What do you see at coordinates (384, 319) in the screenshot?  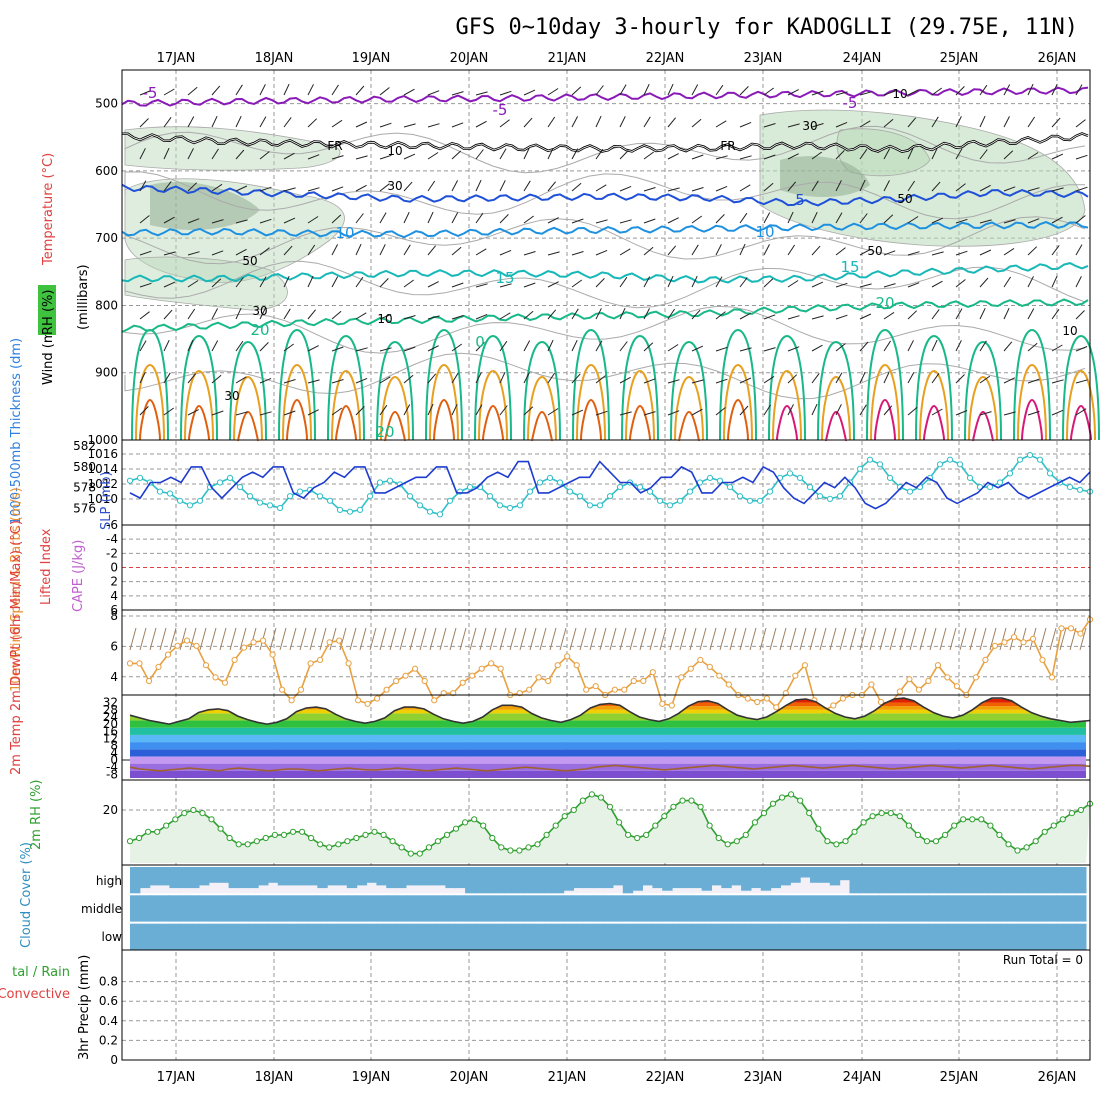 I see `rh-contour-label: 10` at bounding box center [384, 319].